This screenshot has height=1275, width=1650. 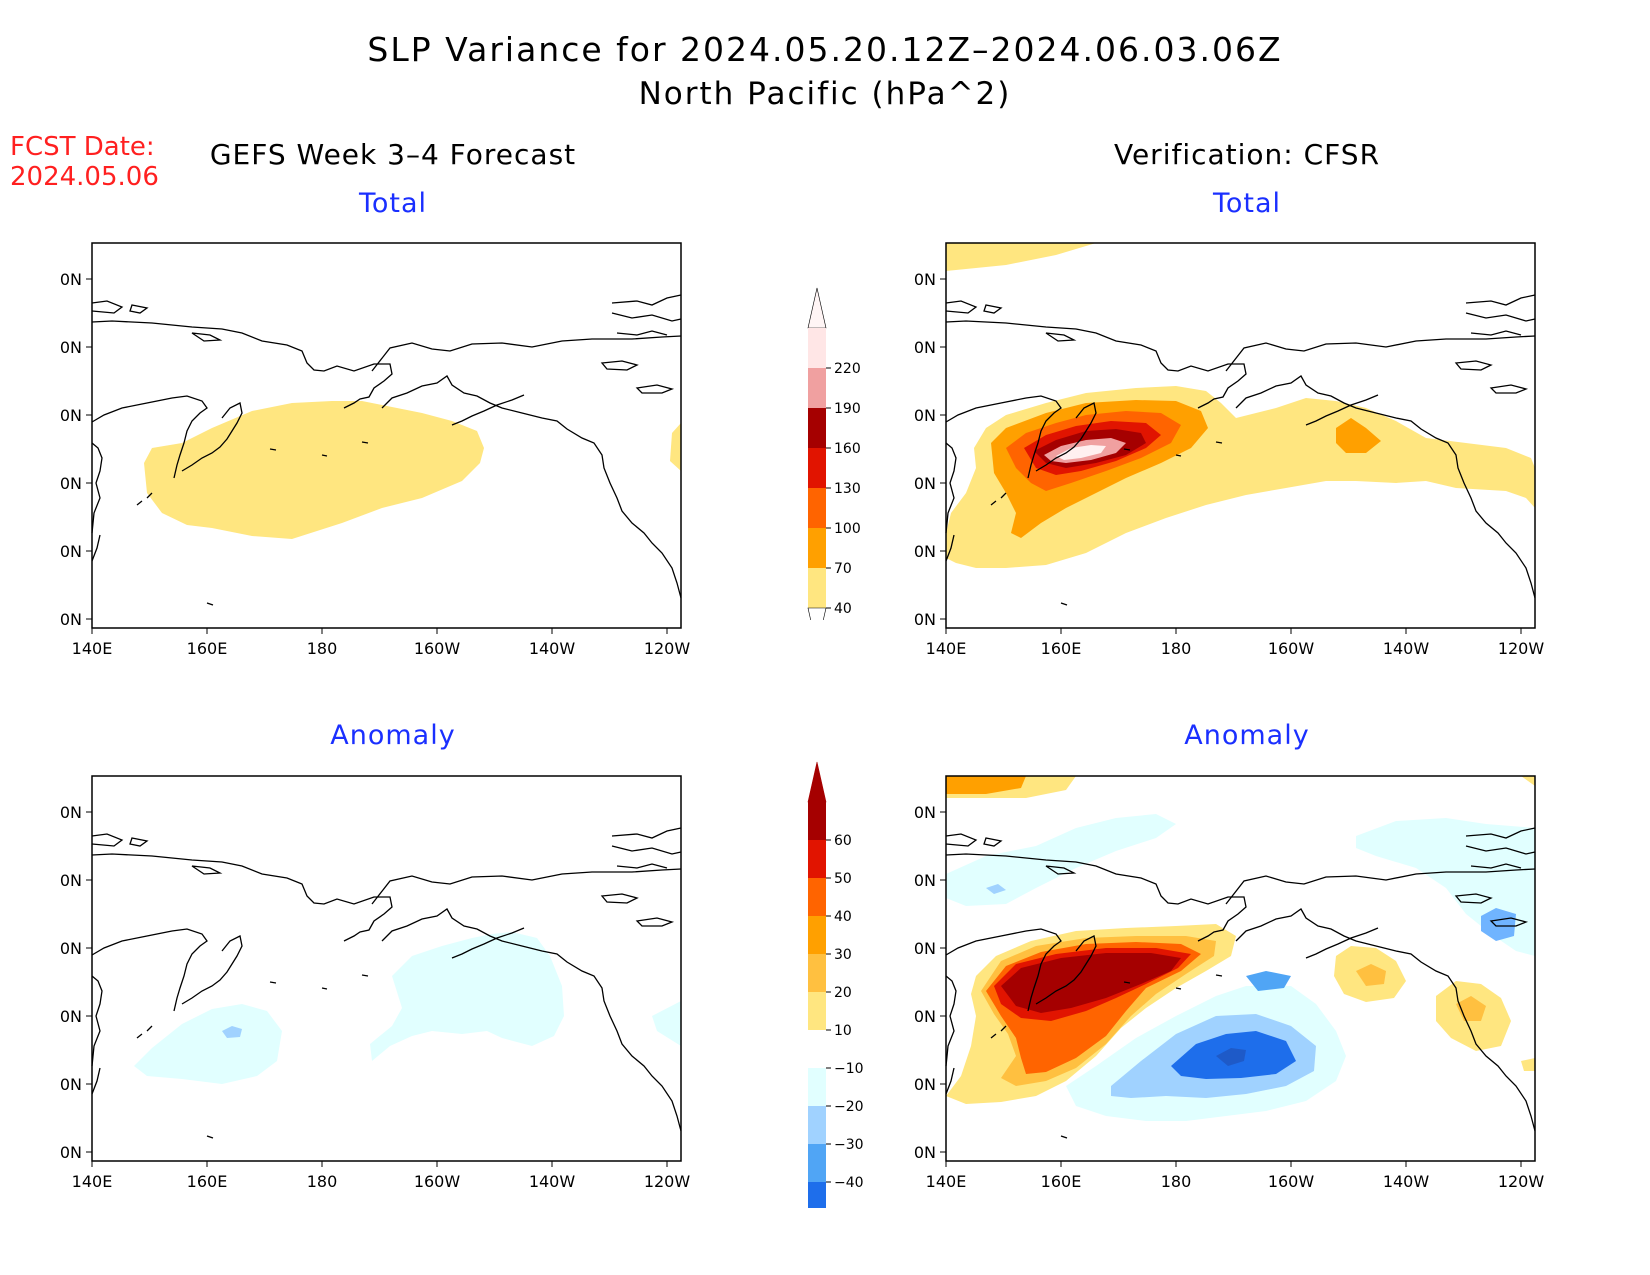 What do you see at coordinates (849, 1183) in the screenshot?
I see `colorbar-label: −40` at bounding box center [849, 1183].